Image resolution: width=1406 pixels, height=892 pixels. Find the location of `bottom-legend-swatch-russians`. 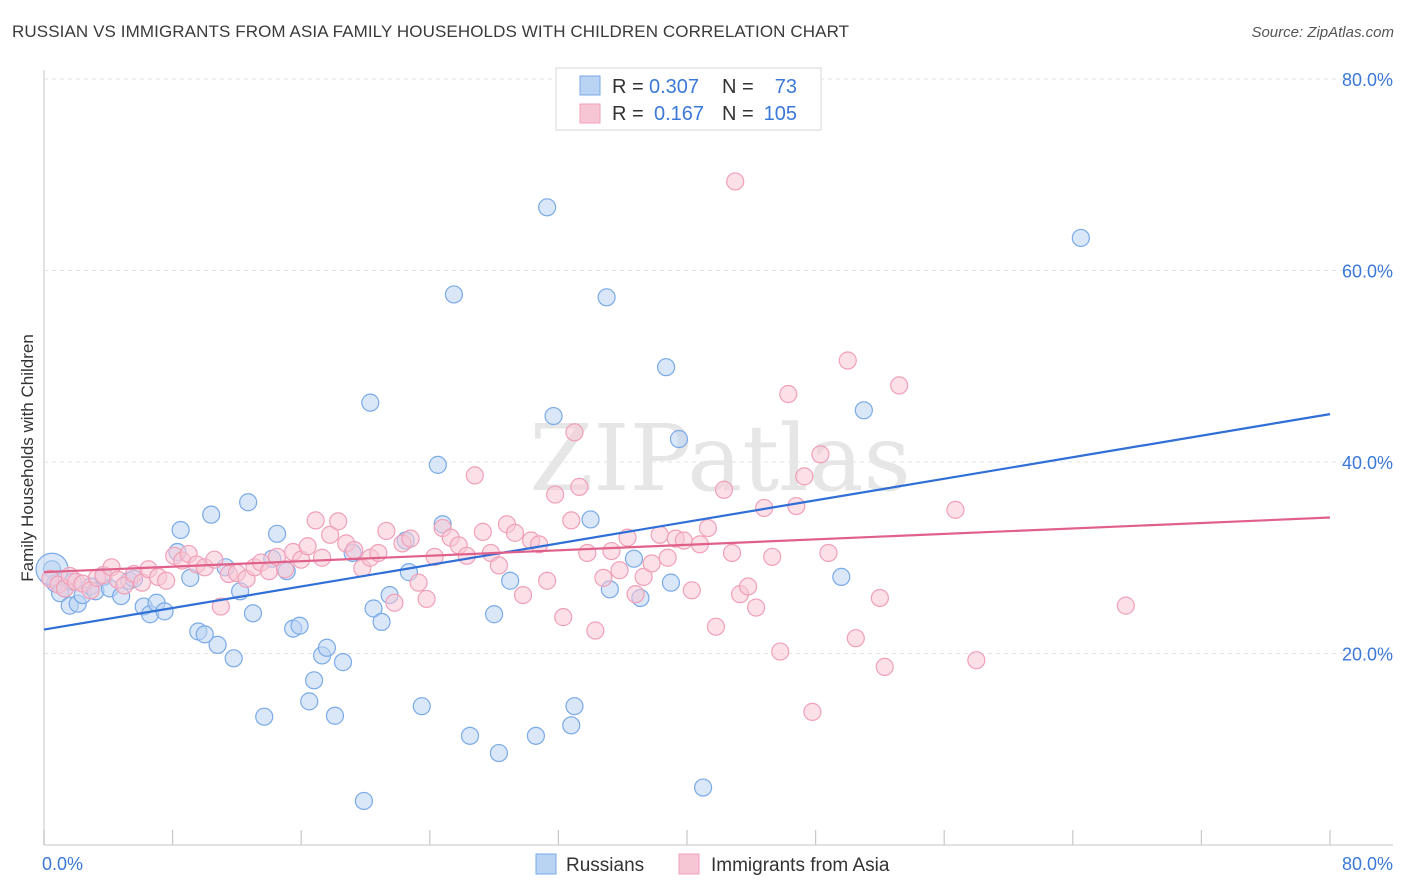

bottom-legend-swatch-russians is located at coordinates (546, 864).